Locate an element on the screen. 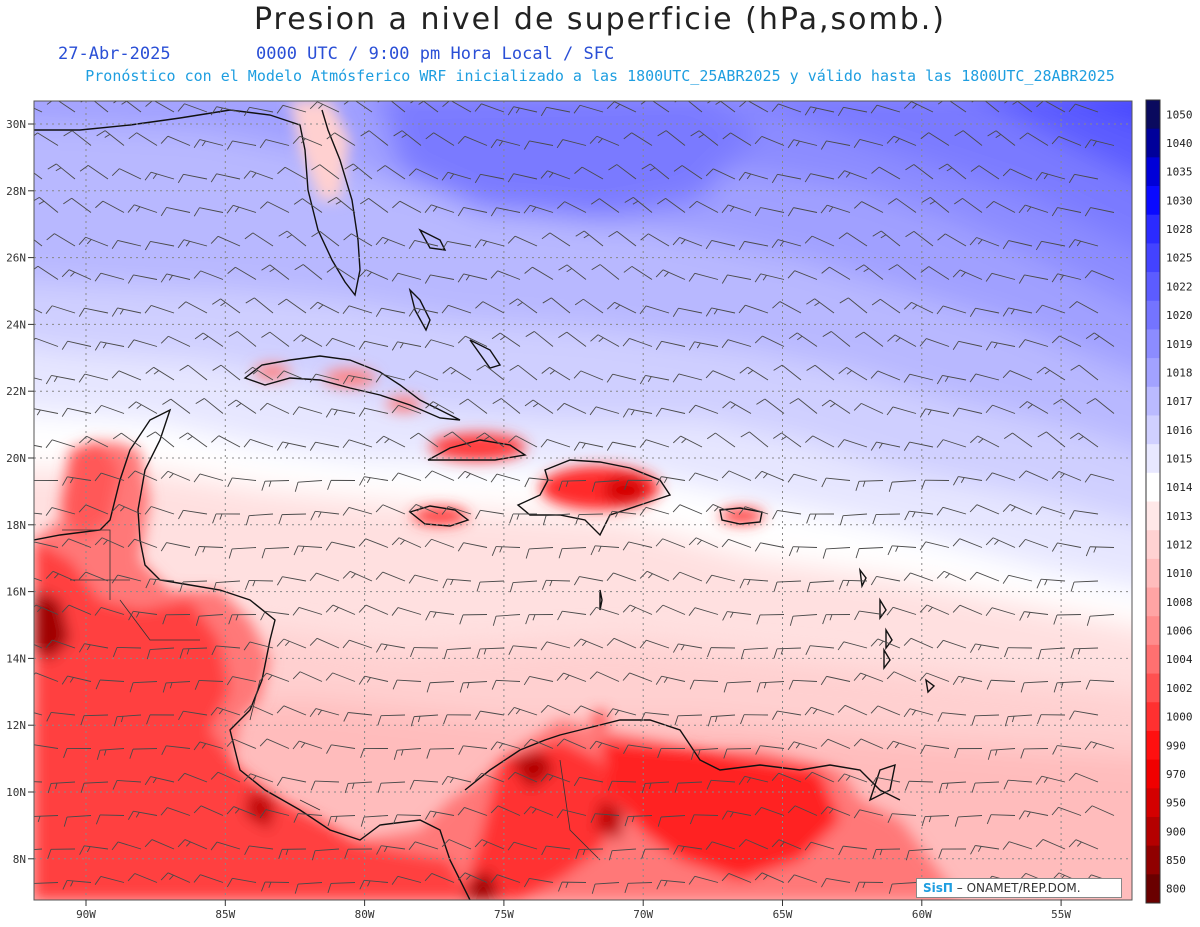 The width and height of the screenshot is (1200, 927). colorbar-label: 1010 is located at coordinates (1179, 573).